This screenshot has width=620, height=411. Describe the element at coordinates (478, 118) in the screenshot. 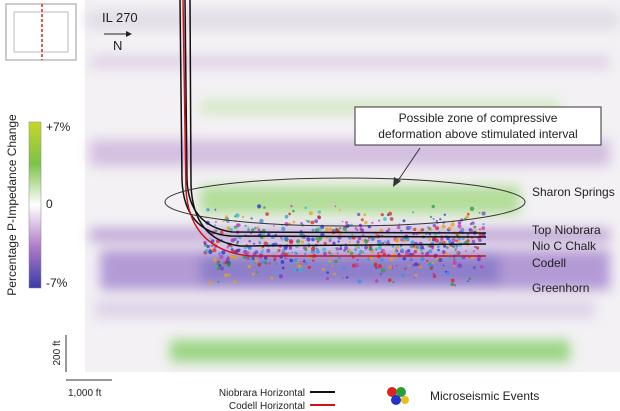

I see `callout-text: Possible zone of compressive` at that location.